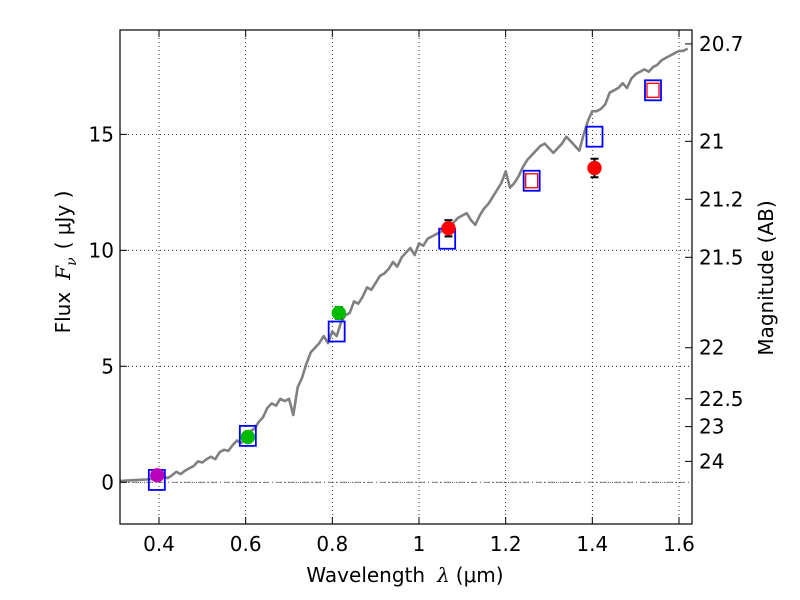  Describe the element at coordinates (101, 250) in the screenshot. I see `y-tick-label: 10` at that location.